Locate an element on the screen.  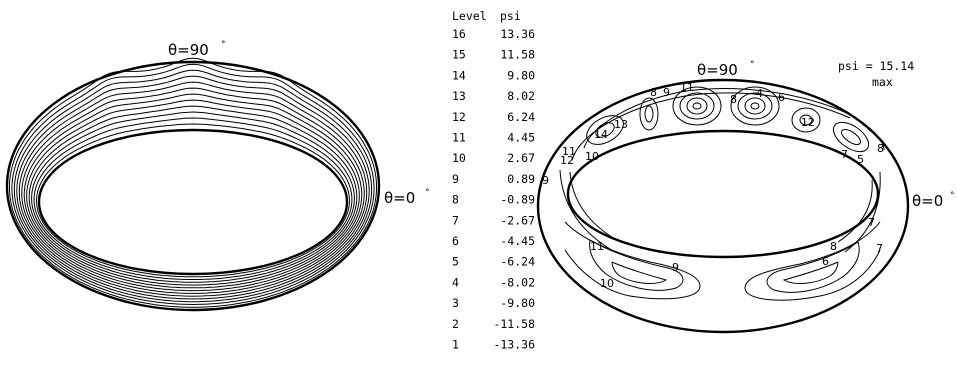
left-theta-90-degree: ° is located at coordinates (223, 45).